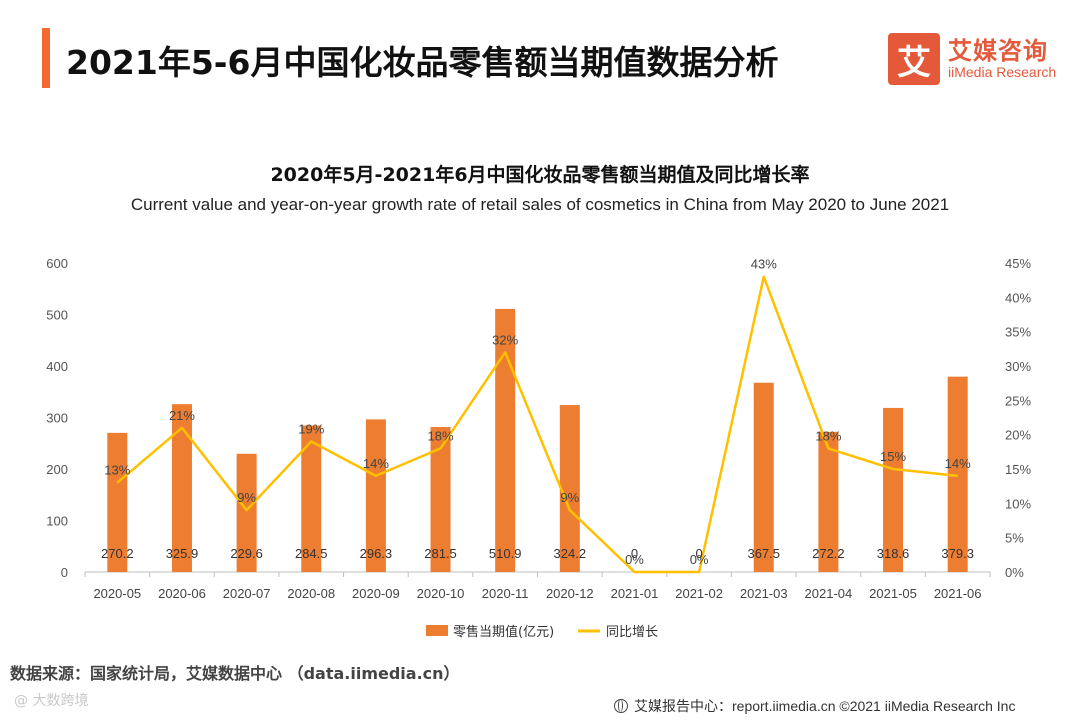  Describe the element at coordinates (57, 469) in the screenshot. I see `y-left-tick-label: 200` at that location.